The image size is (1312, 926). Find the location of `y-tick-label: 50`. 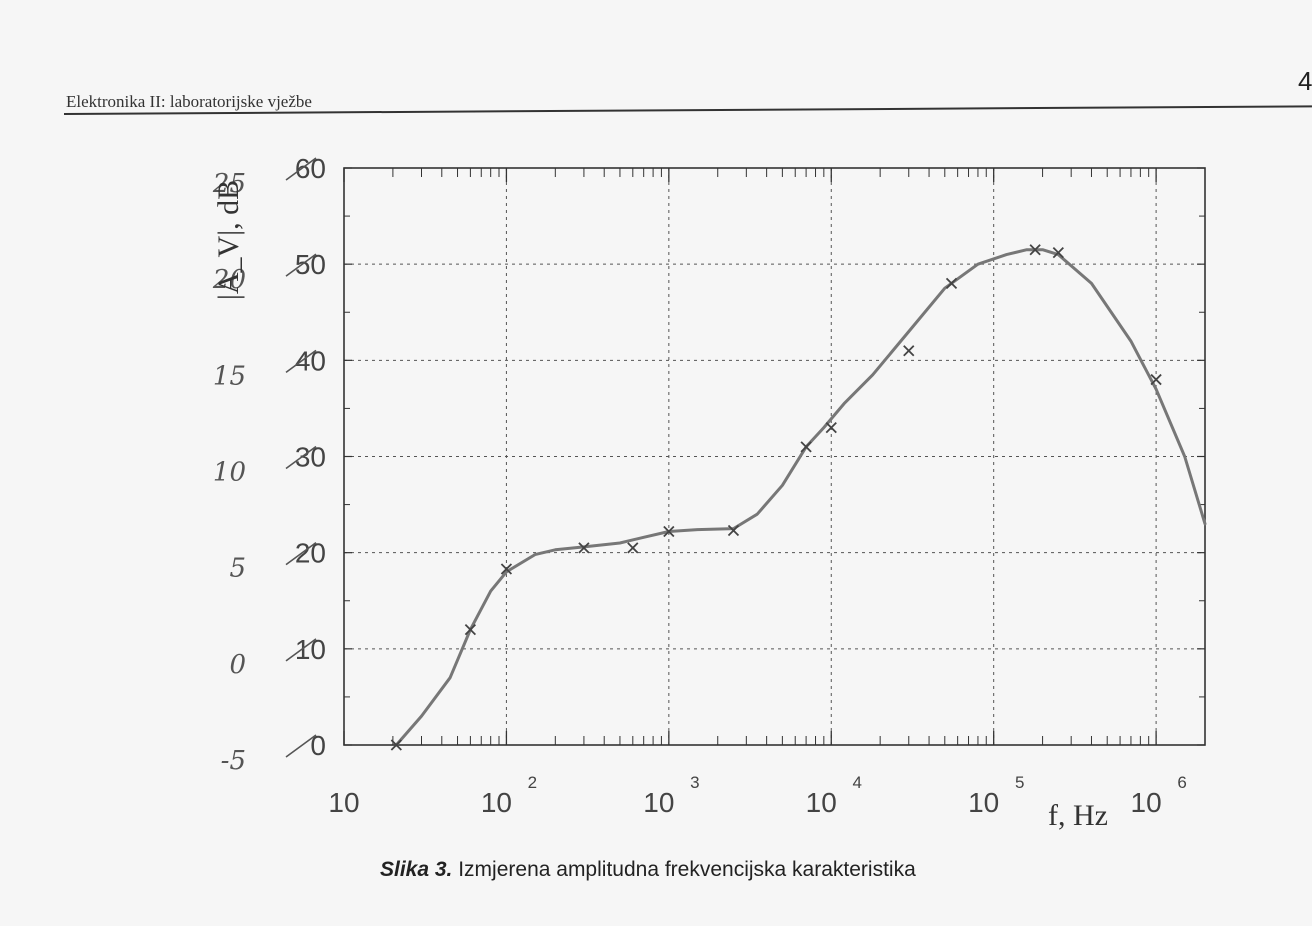

y-tick-label: 50 is located at coordinates (310, 264).